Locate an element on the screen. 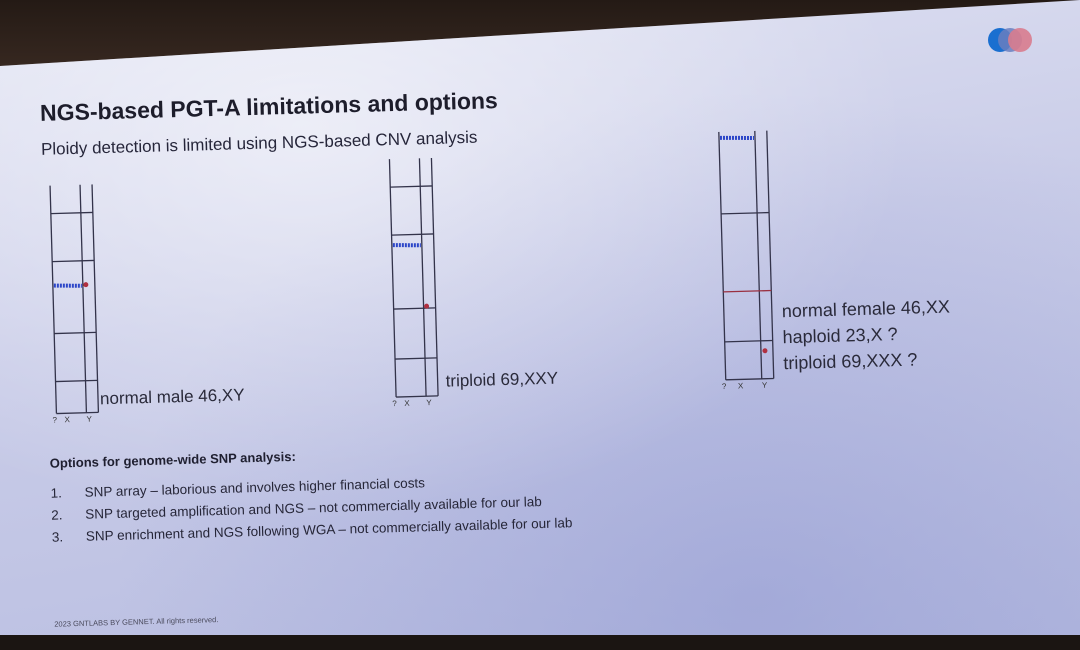 This screenshot has width=1080, height=650. cnv-plot-triploid: ? X Y is located at coordinates (415, 283).